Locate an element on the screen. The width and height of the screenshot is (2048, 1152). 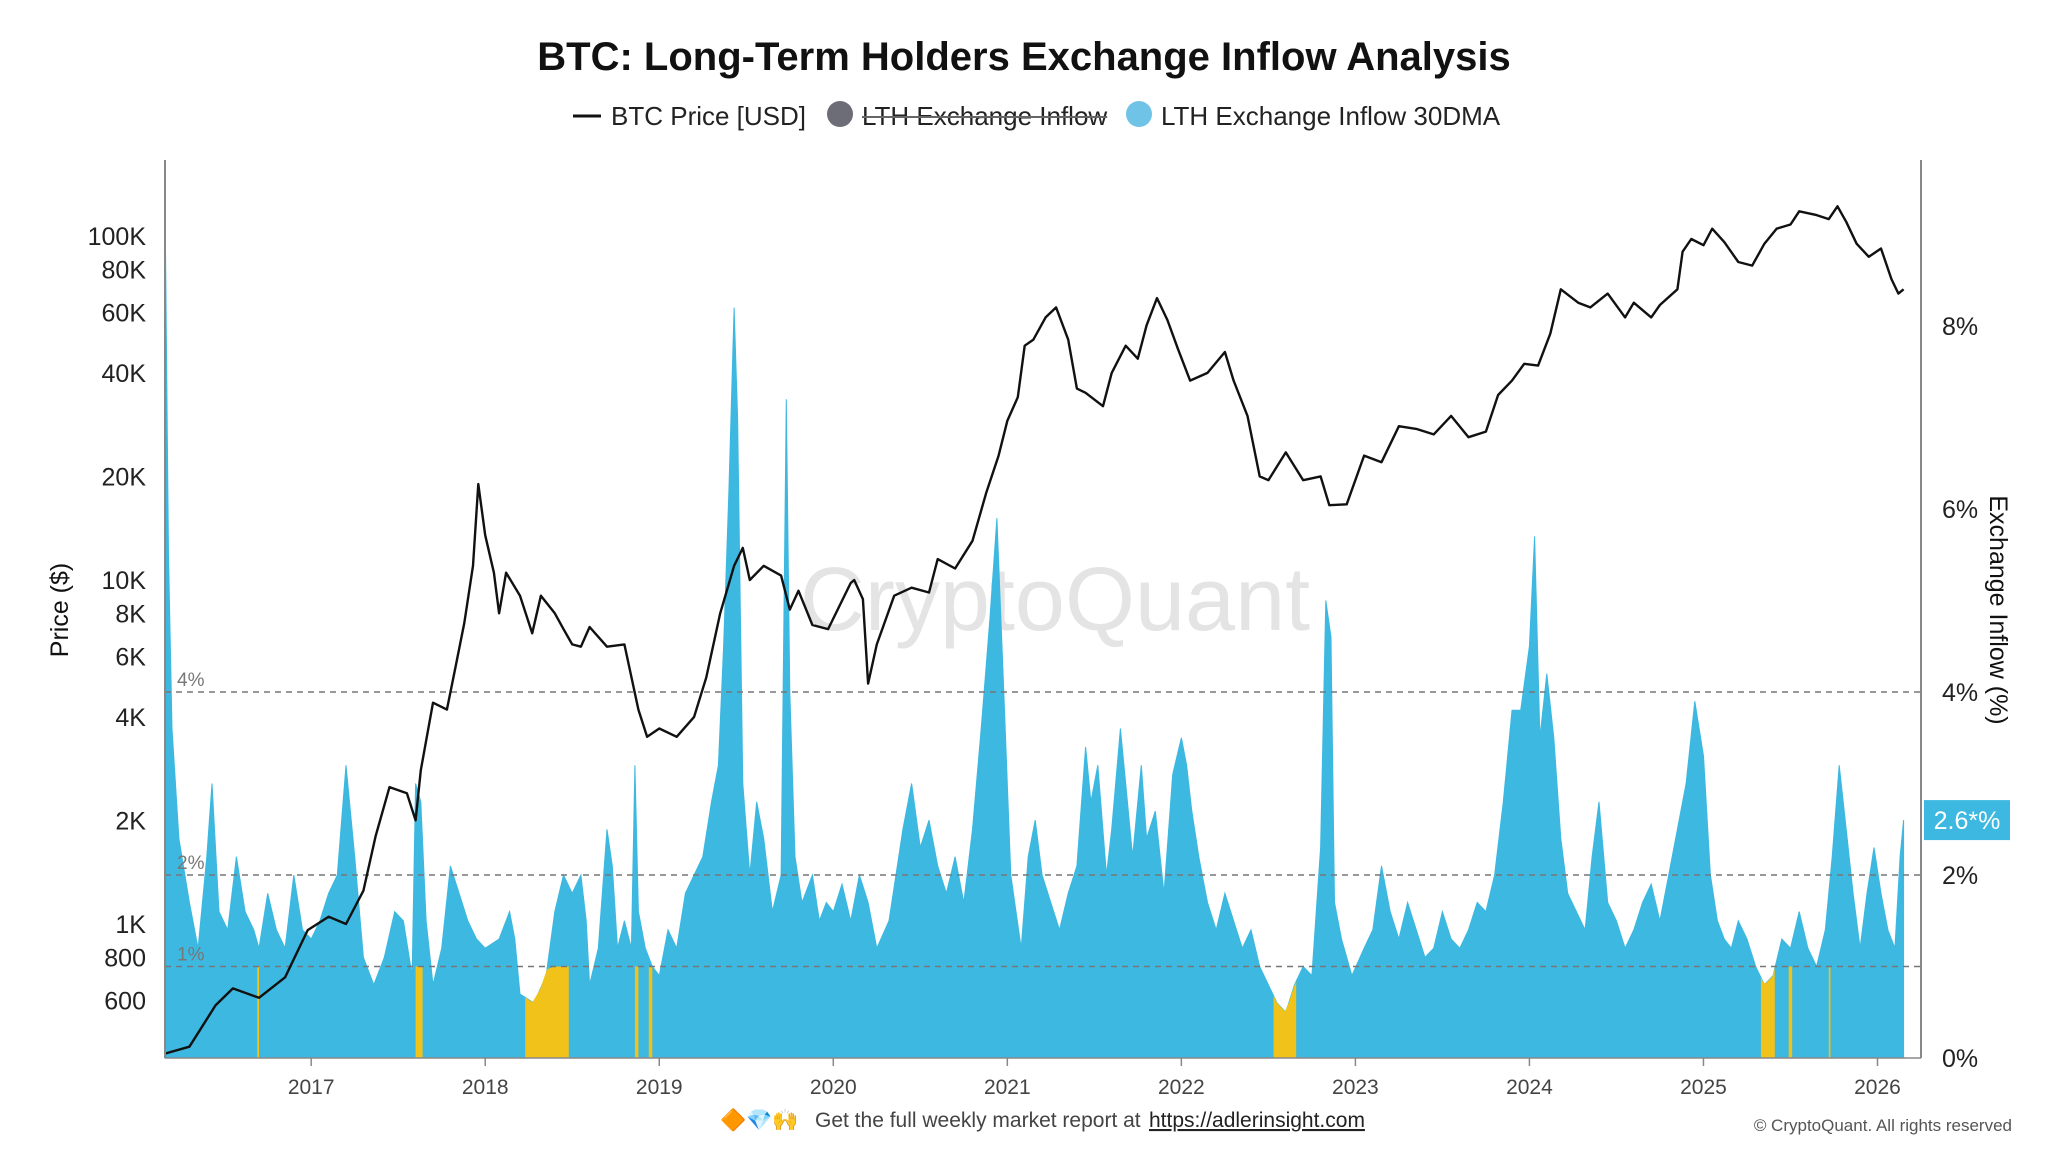
right-axis-ticks: 8% 6% 4% 2% 0% is located at coordinates (1960, 693).